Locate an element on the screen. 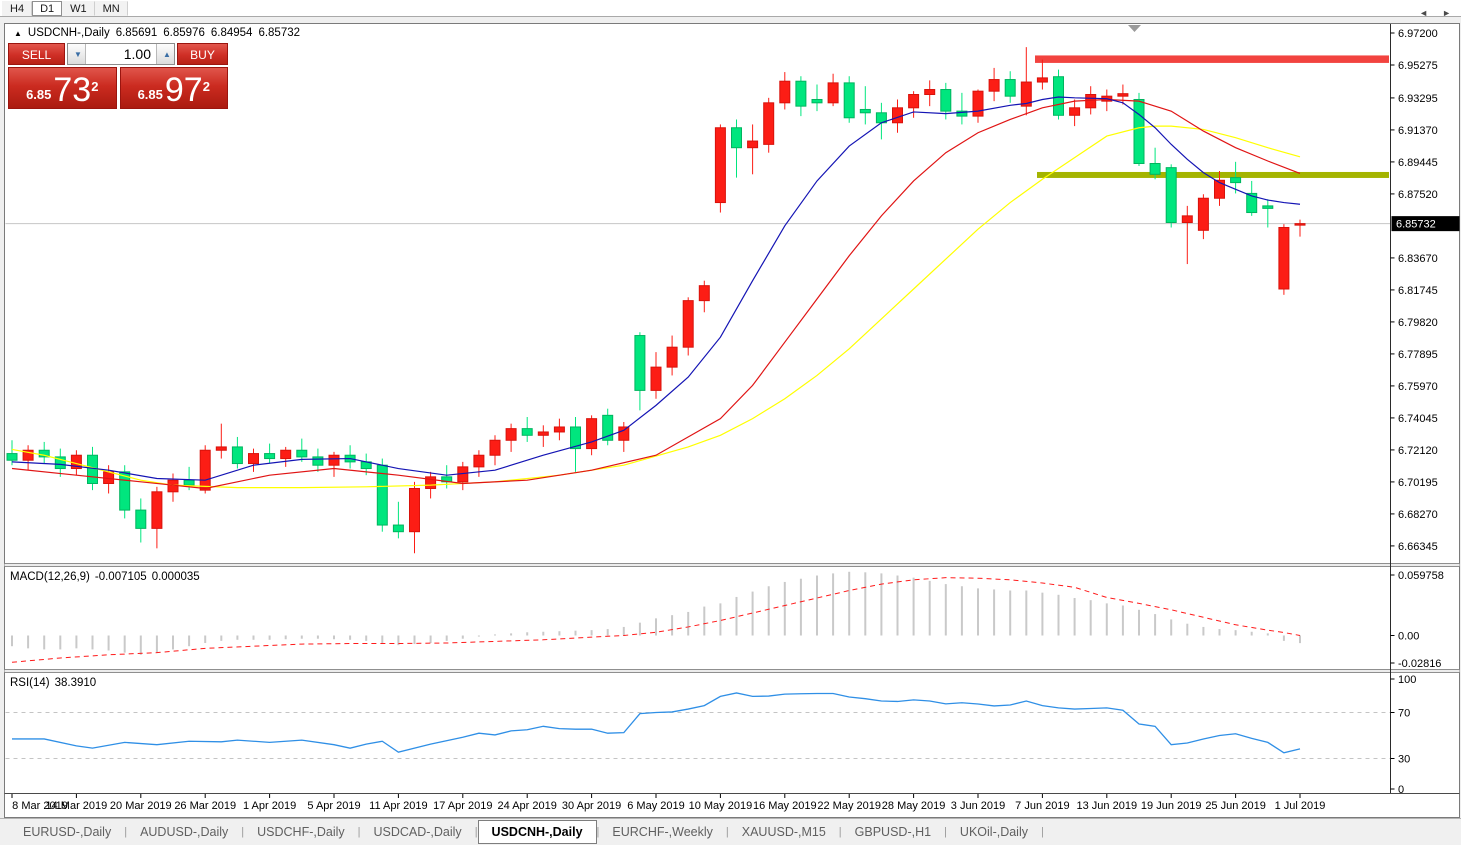 The image size is (1461, 845). quote-low: 6.84954 is located at coordinates (231, 33).